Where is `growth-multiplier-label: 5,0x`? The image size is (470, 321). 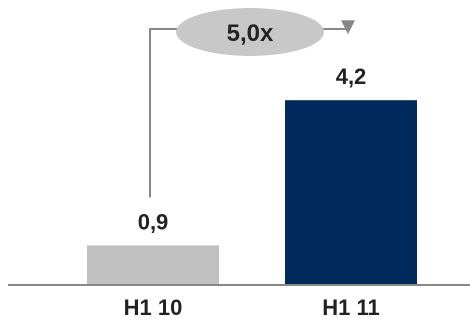 growth-multiplier-label: 5,0x is located at coordinates (250, 33).